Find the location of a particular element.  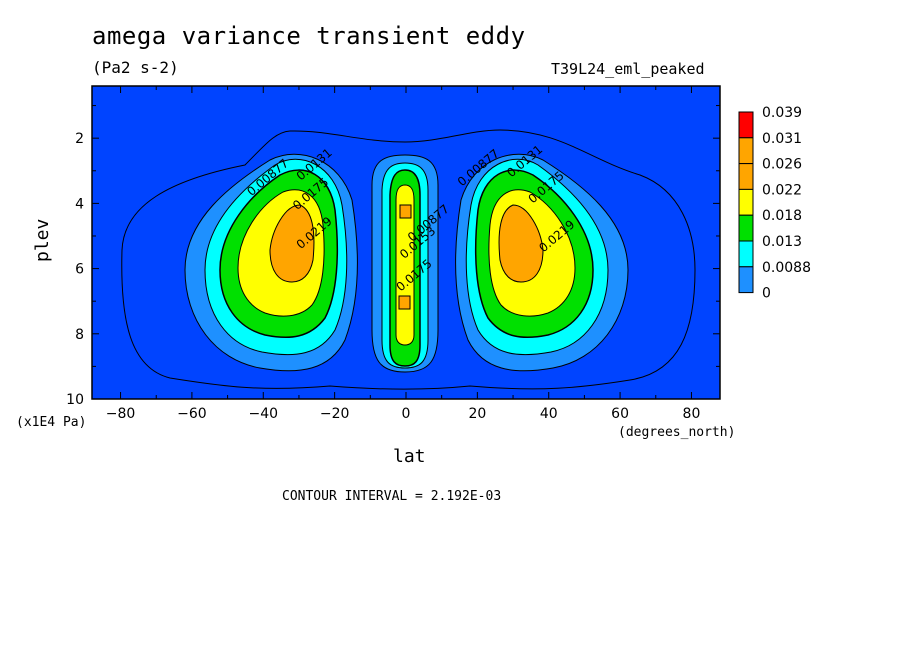

y-tick-label: 10 is located at coordinates (75, 400).